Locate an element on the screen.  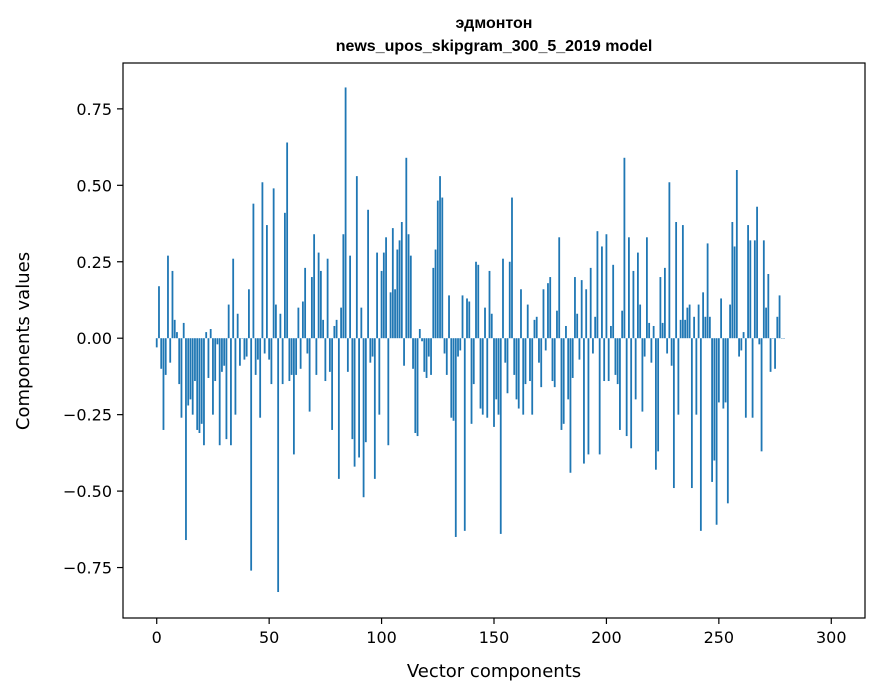
y-tick-label: 0.50 is located at coordinates (94, 185).